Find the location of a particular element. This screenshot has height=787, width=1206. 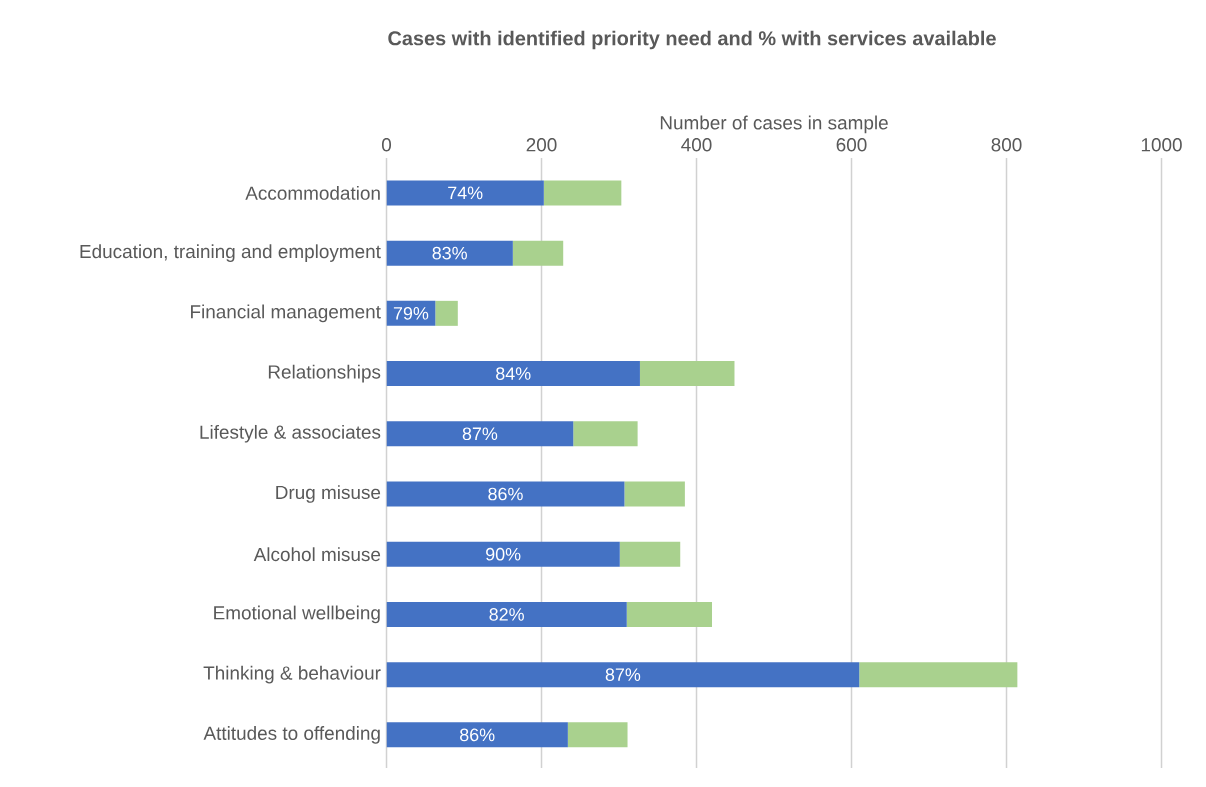

y-tick-label: Financial management is located at coordinates (286, 313).